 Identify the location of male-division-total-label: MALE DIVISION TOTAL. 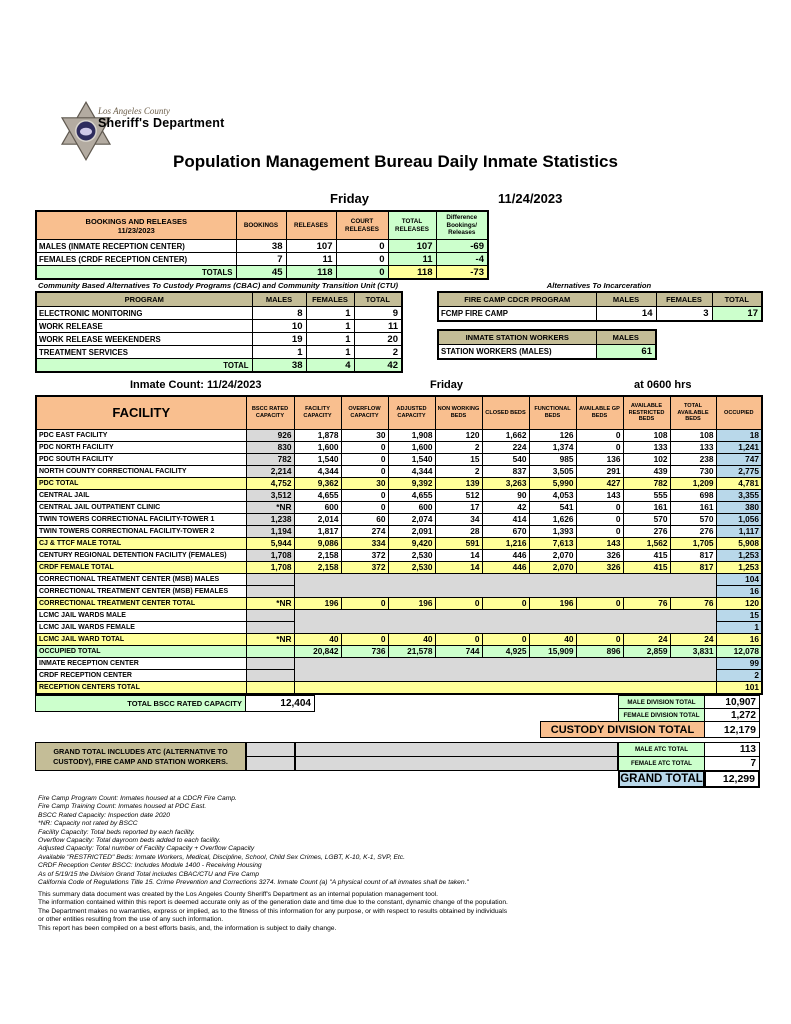
(661, 702).